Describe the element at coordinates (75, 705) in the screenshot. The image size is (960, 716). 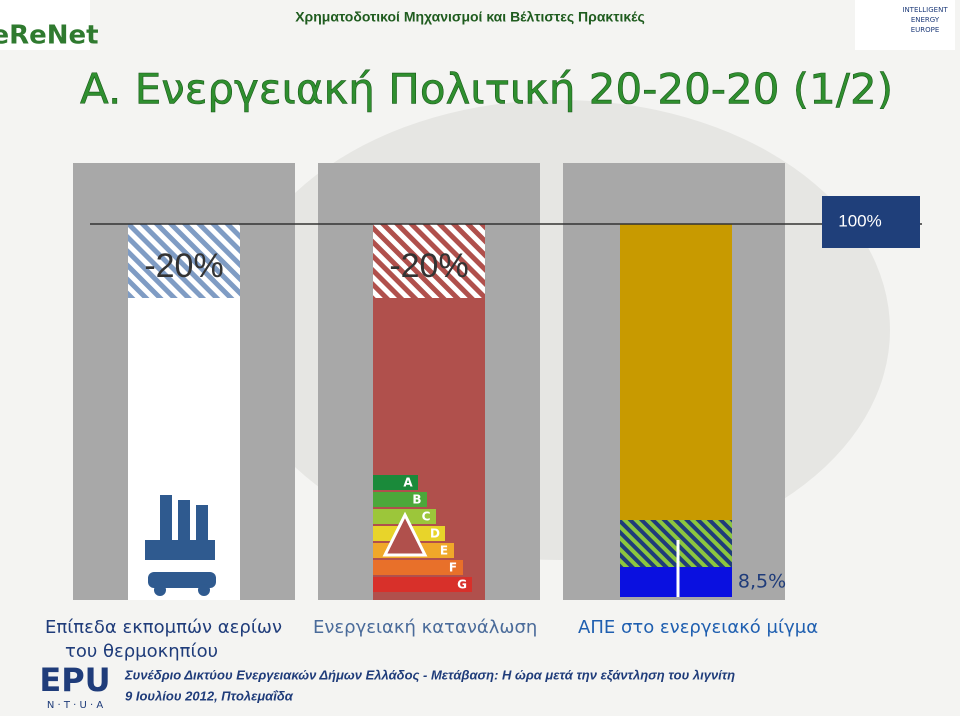
I see `footer-logo-sub: N · T · U · A` at that location.